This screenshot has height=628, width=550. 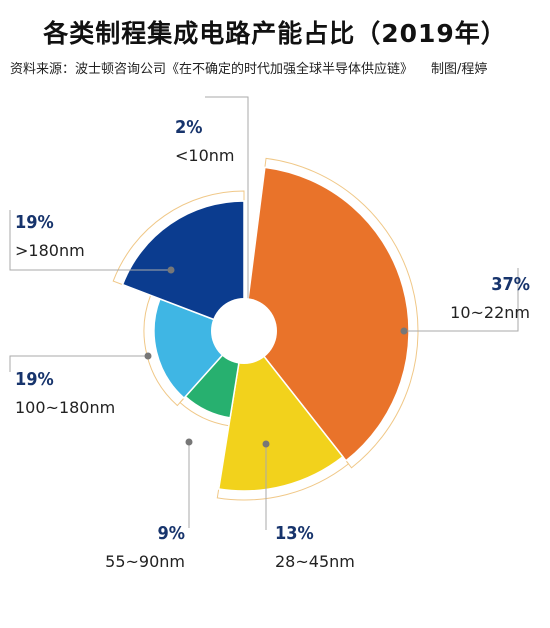 I want to click on category-label-180nm: >180nm, so click(x=50, y=250).